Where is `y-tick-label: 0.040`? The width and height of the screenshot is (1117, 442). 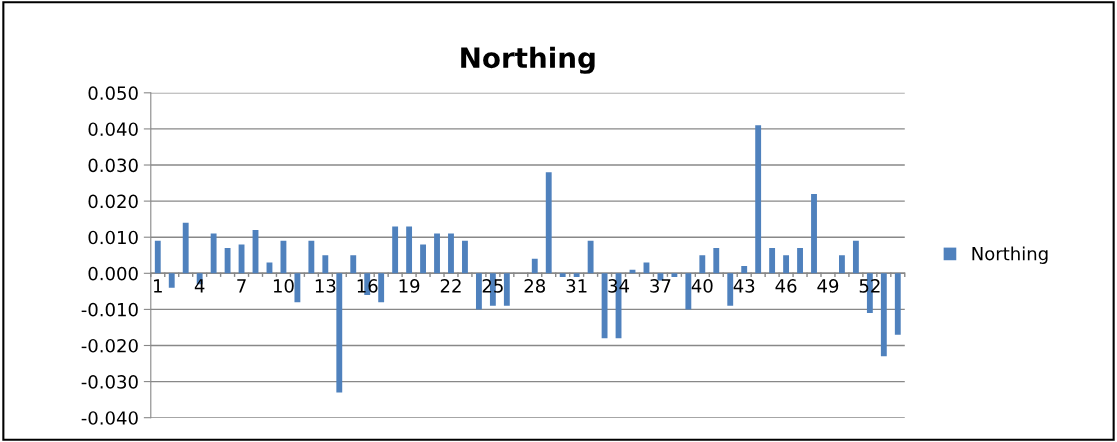 y-tick-label: 0.040 is located at coordinates (113, 129).